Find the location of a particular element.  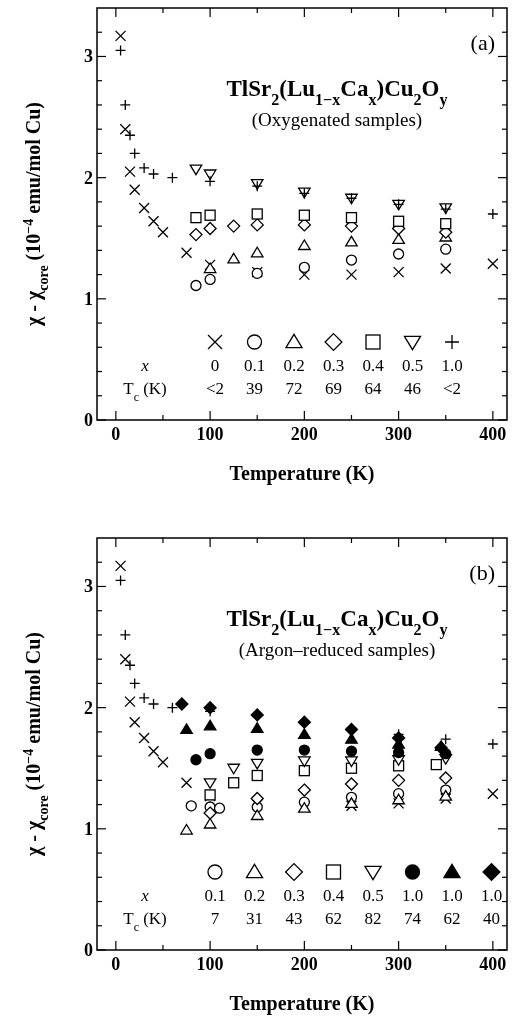

annotation: 40 is located at coordinates (491, 918).